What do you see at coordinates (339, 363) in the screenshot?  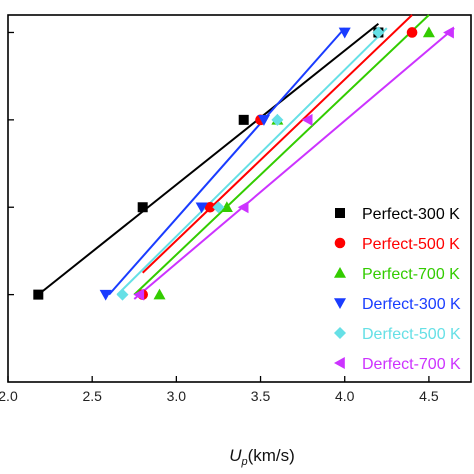 I see `legend-marker-derfect-700-k` at bounding box center [339, 363].